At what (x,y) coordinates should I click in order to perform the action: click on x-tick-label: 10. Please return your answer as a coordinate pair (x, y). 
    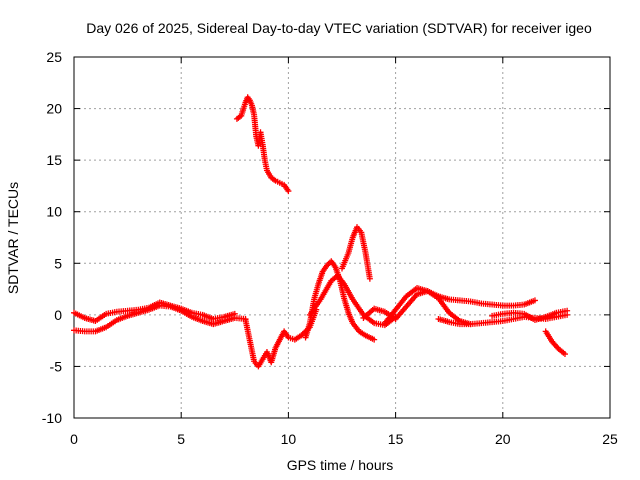
    Looking at the image, I should click on (289, 439).